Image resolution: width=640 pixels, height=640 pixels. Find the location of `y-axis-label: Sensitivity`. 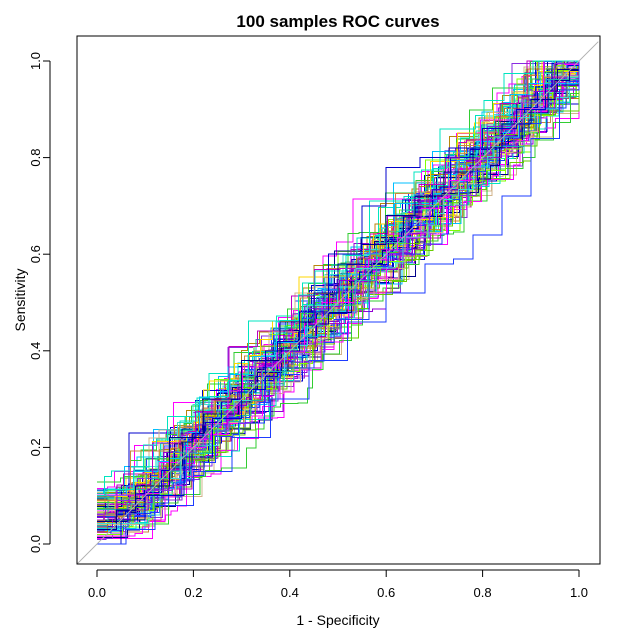

y-axis-label: Sensitivity is located at coordinates (20, 299).